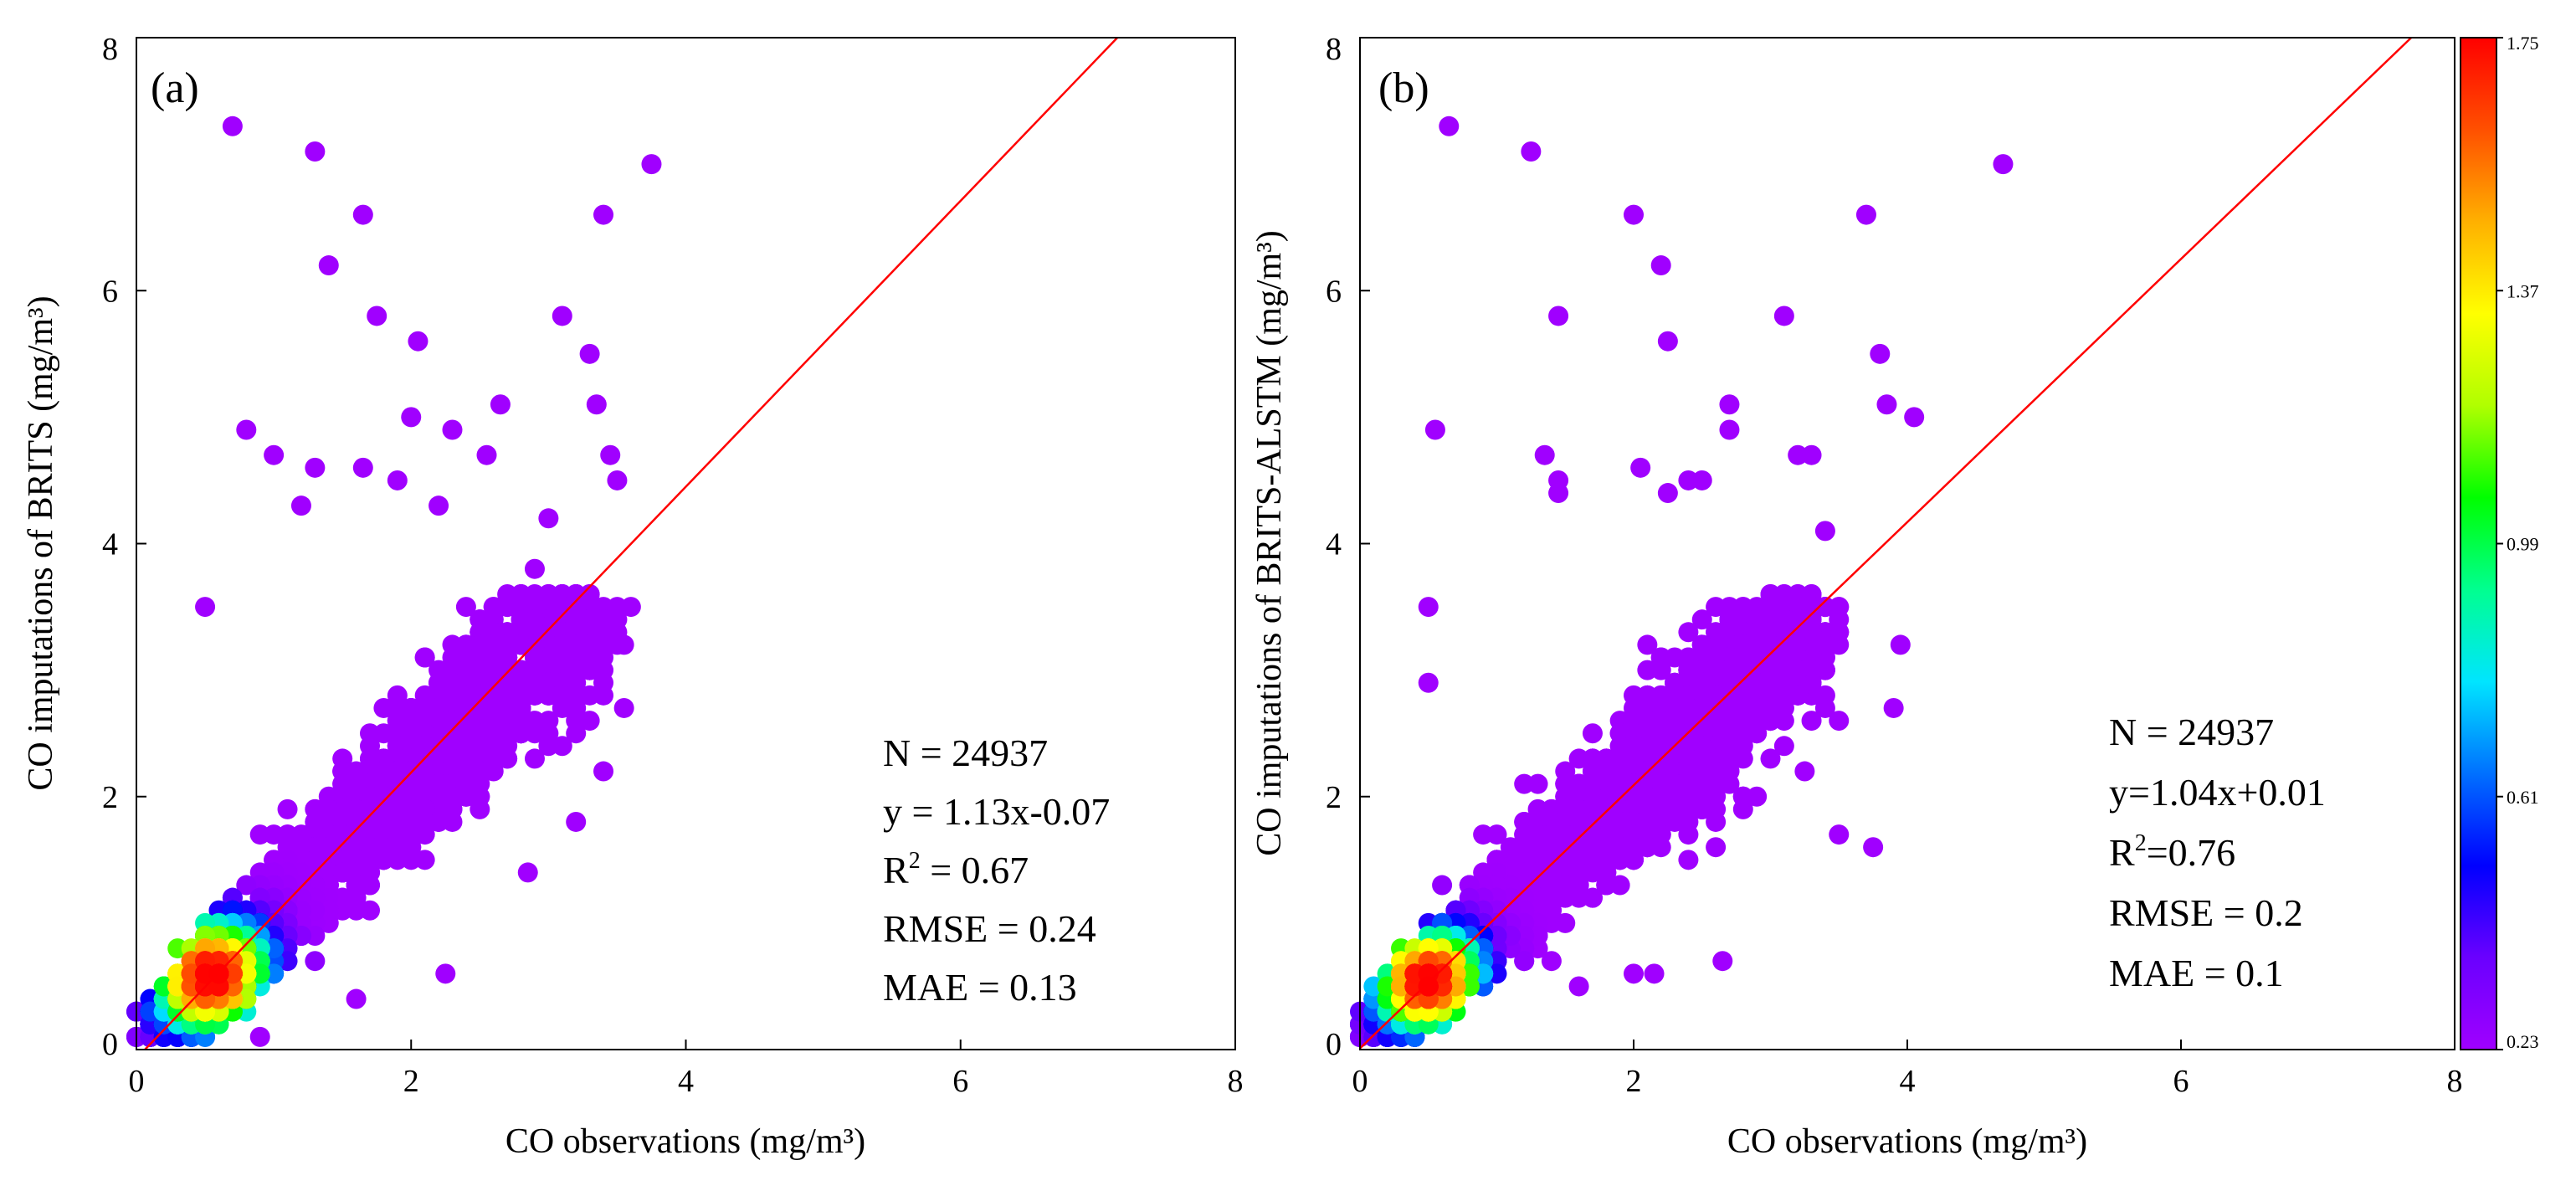 The image size is (2576, 1186). Describe the element at coordinates (989, 928) in the screenshot. I see `panel-a-stat-rmse: RMSE = 0.24` at that location.